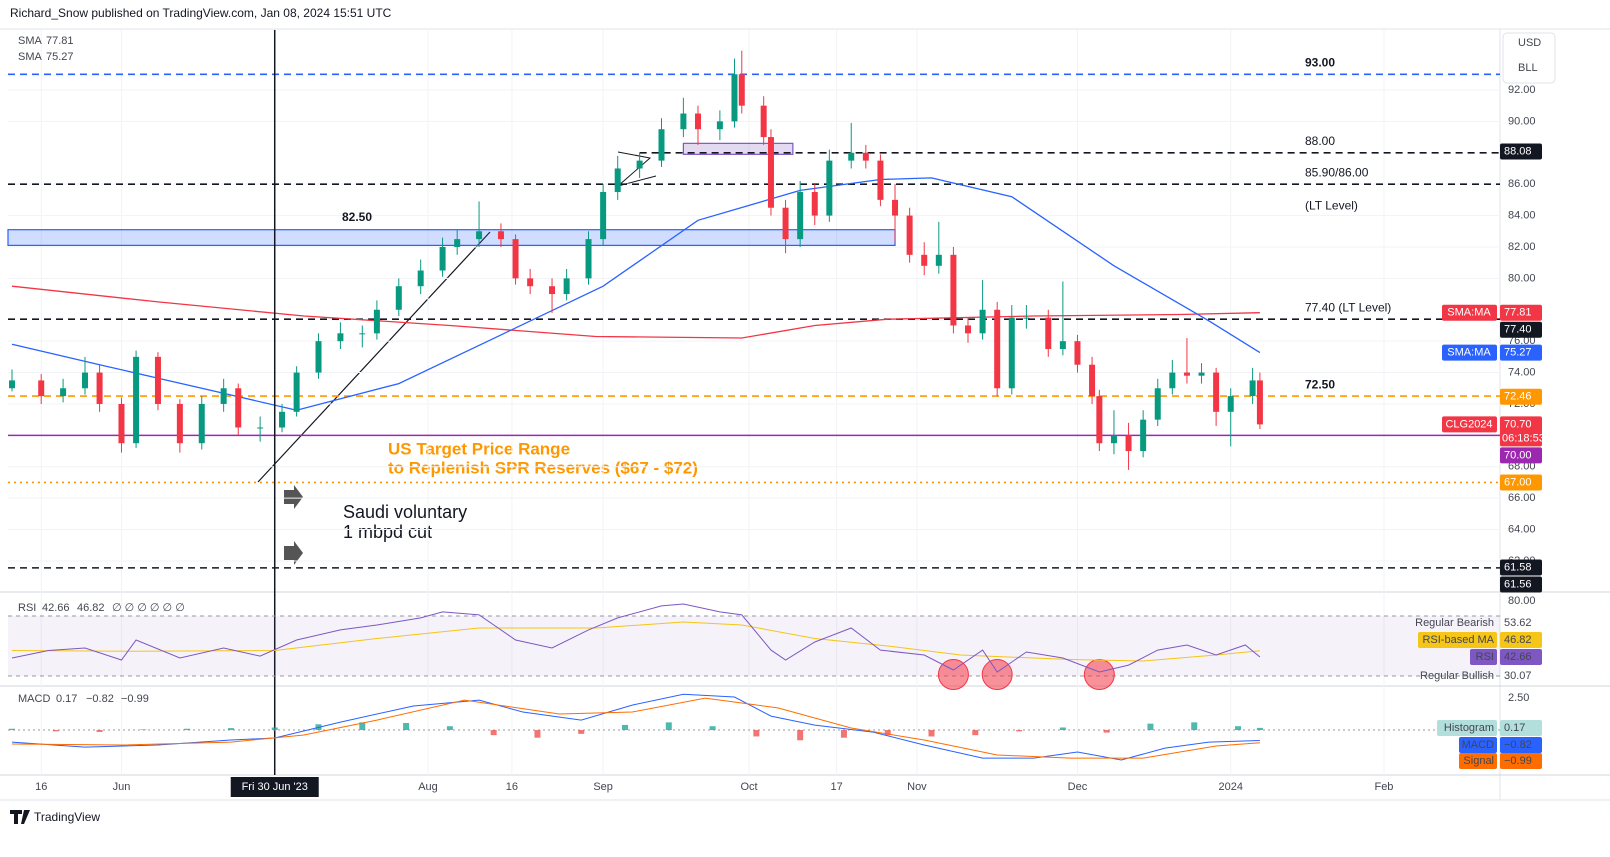 The height and width of the screenshot is (857, 1610). Describe the element at coordinates (1478, 745) in the screenshot. I see `indicator-tag-name: MACD` at that location.